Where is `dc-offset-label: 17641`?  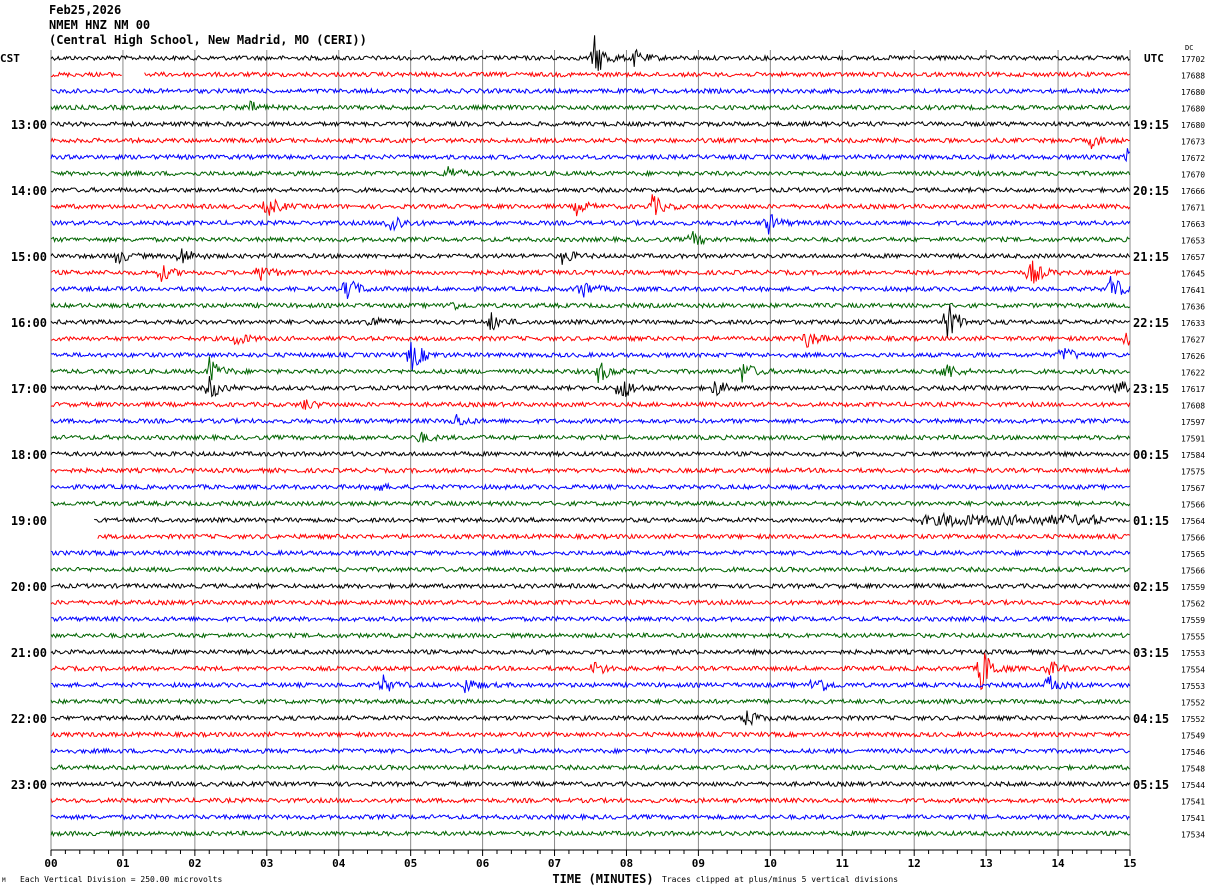 dc-offset-label: 17641 is located at coordinates (1193, 290).